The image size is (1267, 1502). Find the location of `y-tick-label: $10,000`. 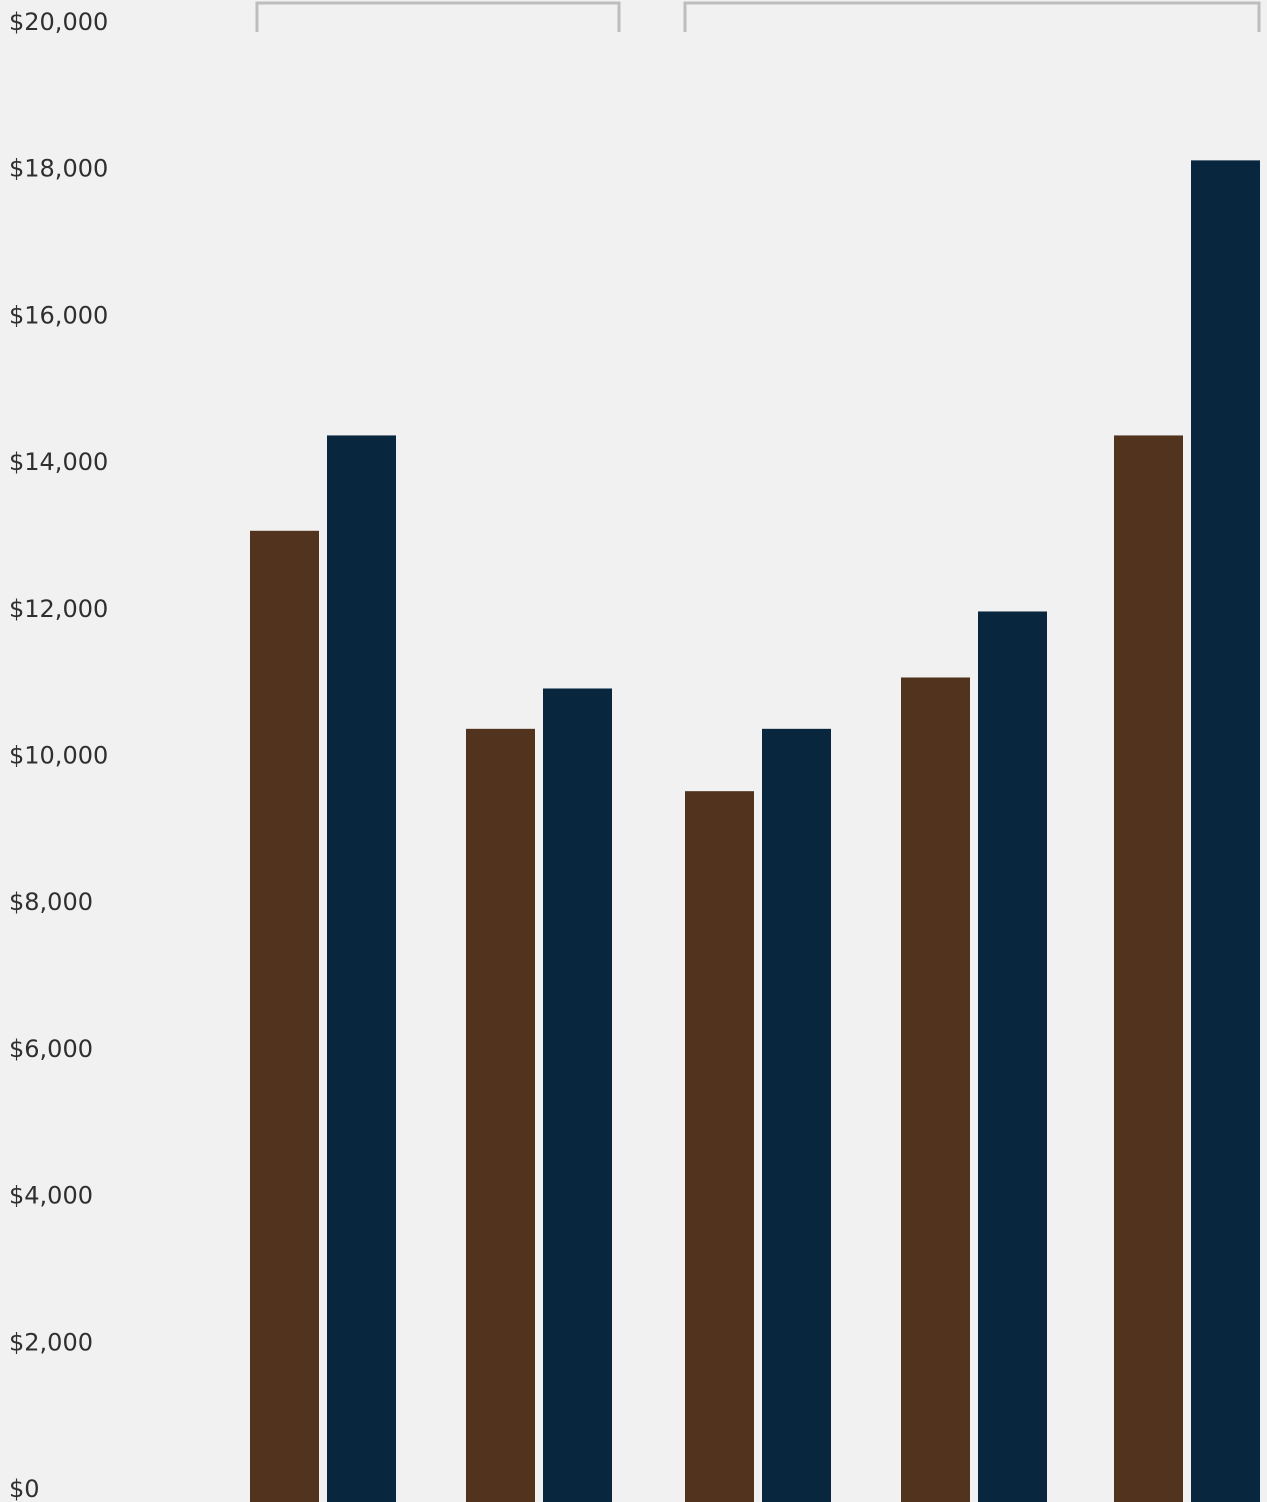

y-tick-label: $10,000 is located at coordinates (58, 756).